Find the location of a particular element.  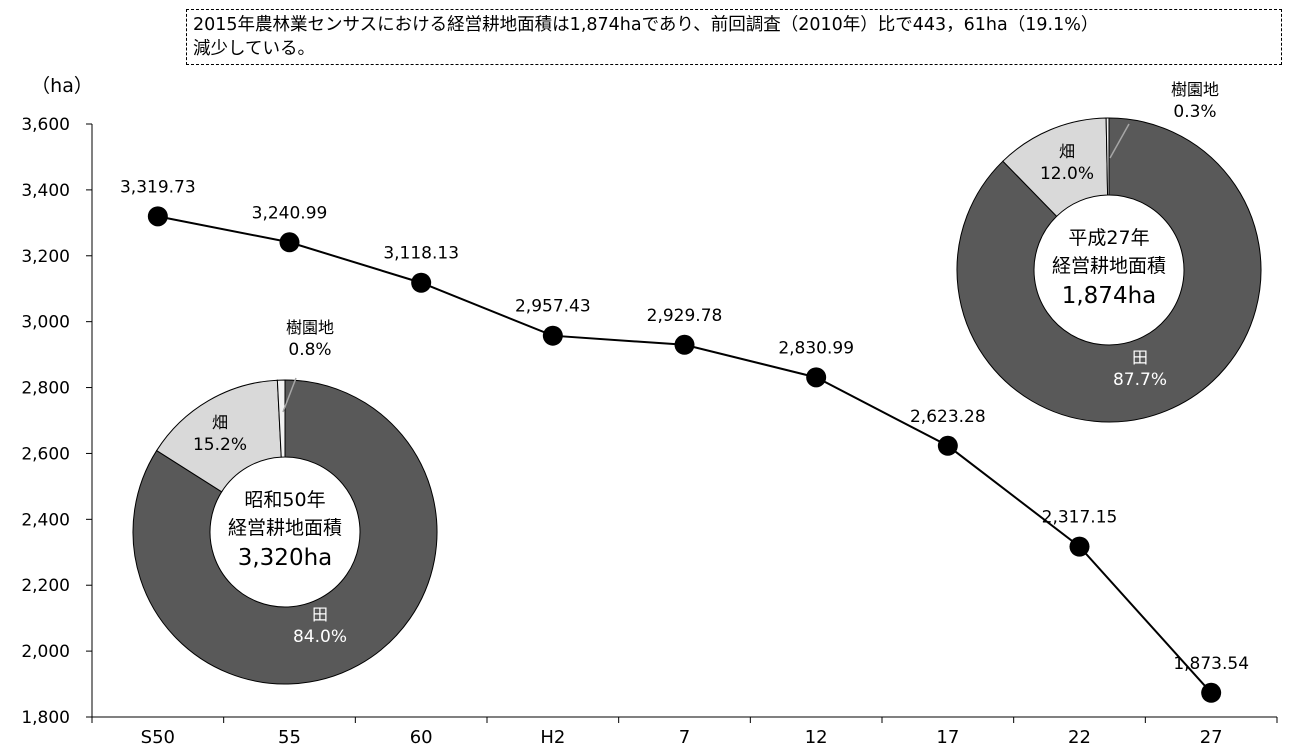

donut-slice-percent: 12.0% is located at coordinates (1067, 174).